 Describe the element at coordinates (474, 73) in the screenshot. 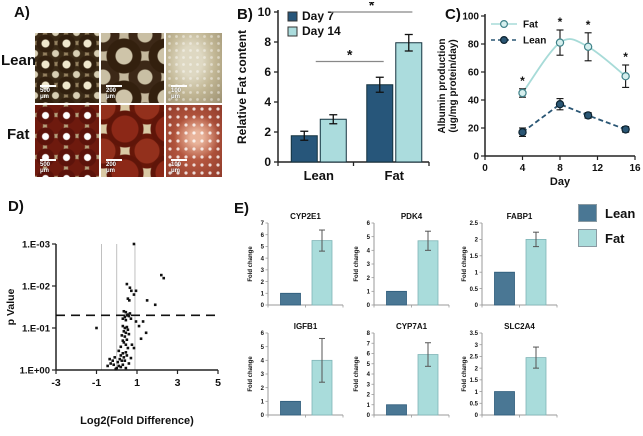

I see `svg-text: 60` at that location.